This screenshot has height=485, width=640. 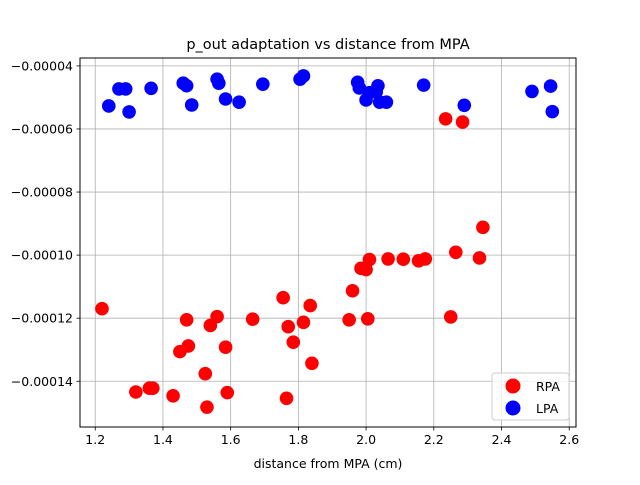 I want to click on y-tick-label: −0.00008, so click(x=42, y=192).